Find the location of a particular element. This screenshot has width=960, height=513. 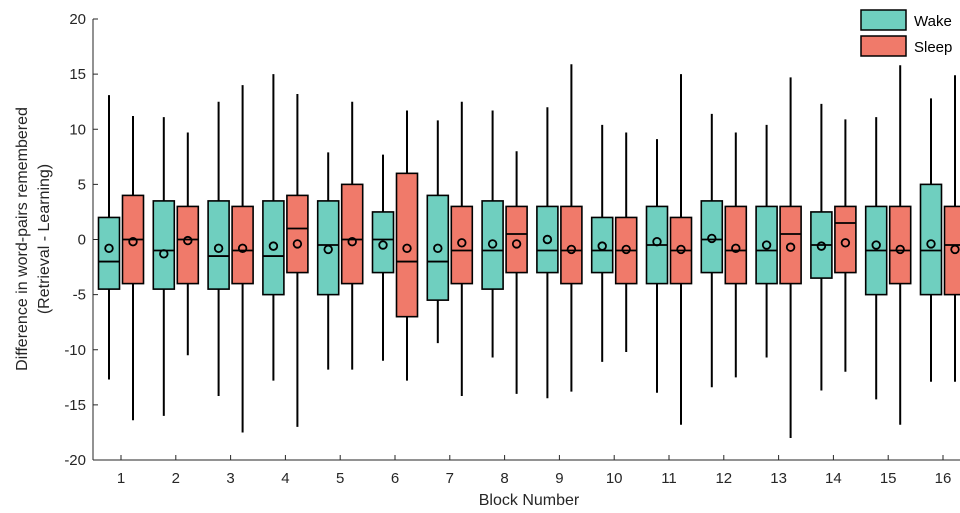

y-tick-label: -15 is located at coordinates (75, 405).